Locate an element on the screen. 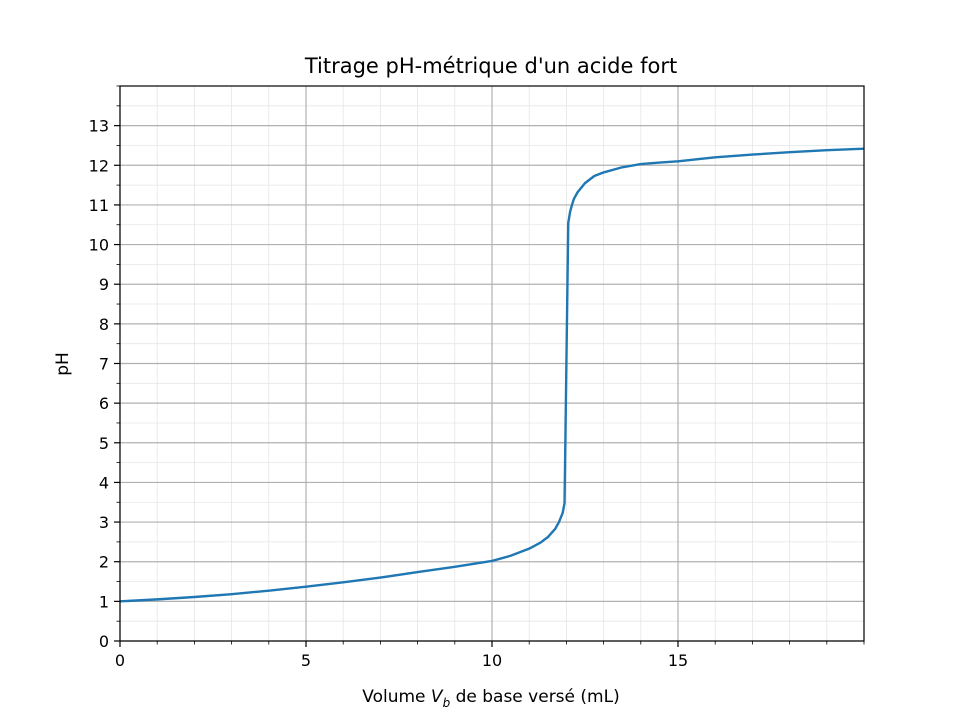  y-axis-title: pH is located at coordinates (63, 364).